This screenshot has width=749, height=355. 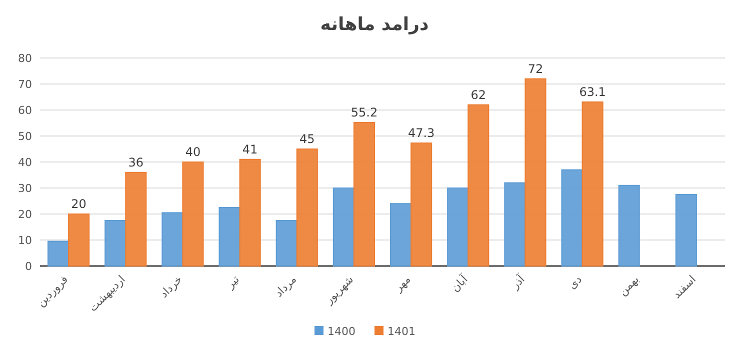 I want to click on x-tick-label: اسفند, so click(x=684, y=287).